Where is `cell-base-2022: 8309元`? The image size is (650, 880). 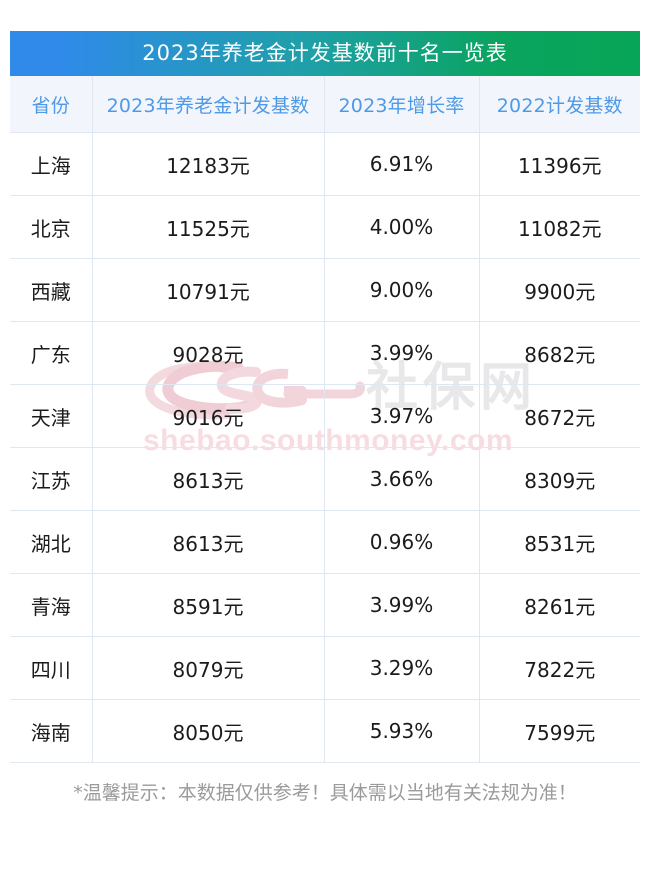
cell-base-2022: 8309元 is located at coordinates (559, 479).